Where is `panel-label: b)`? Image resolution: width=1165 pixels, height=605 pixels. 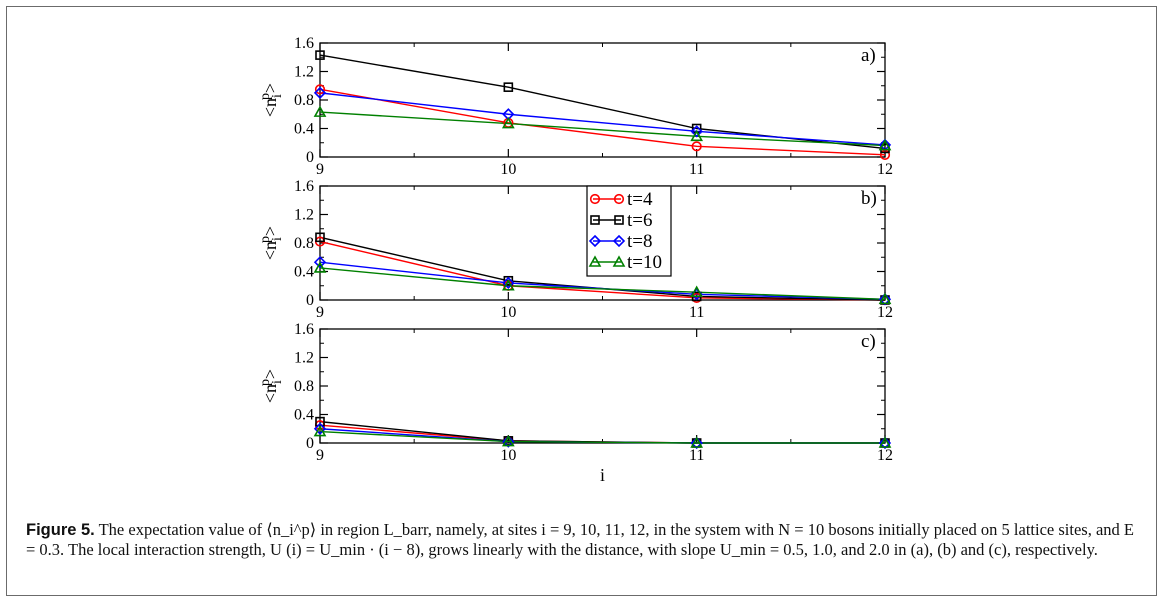
panel-label: b) is located at coordinates (869, 198).